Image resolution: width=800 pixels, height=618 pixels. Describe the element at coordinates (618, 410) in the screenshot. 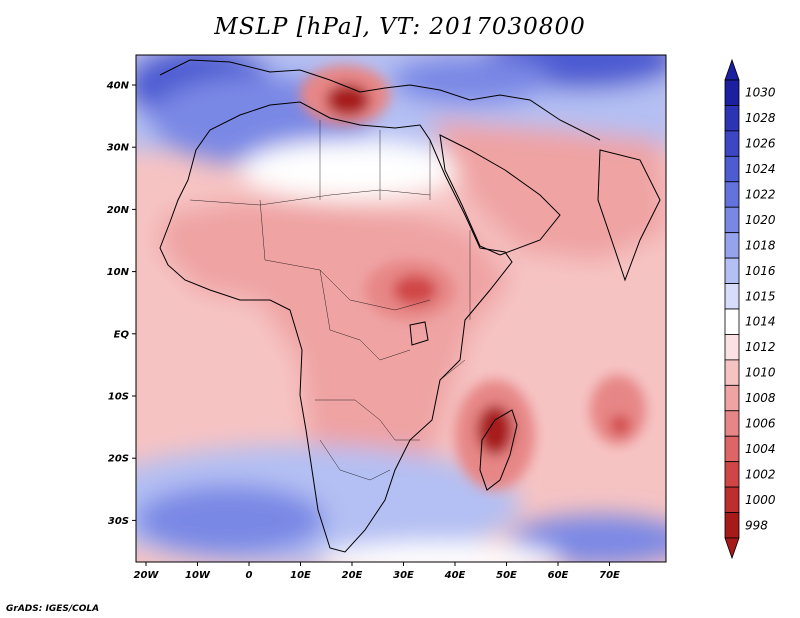

I see `field-mascarene-low` at that location.